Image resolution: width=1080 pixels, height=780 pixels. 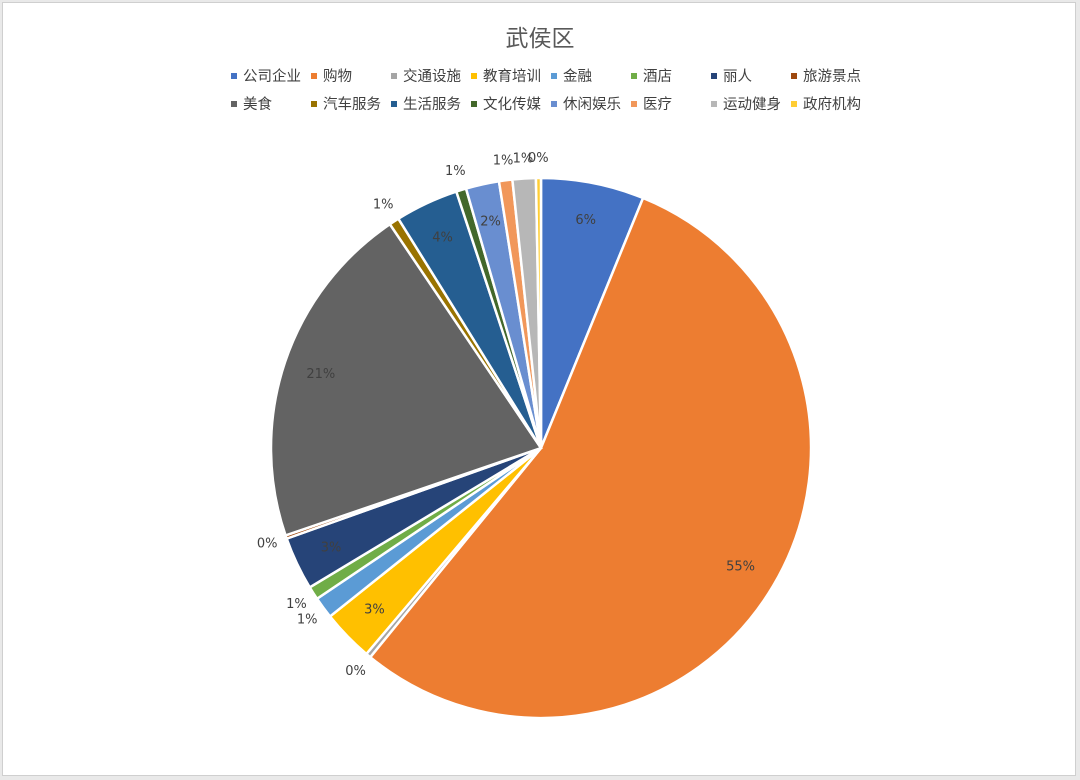 I want to click on legend-item: 休闲娱乐, so click(x=591, y=103).